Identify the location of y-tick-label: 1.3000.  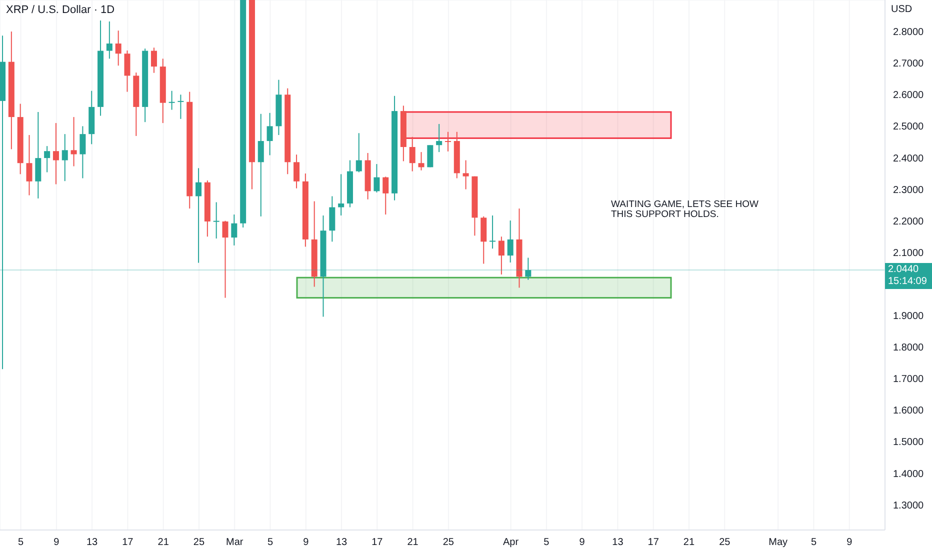
(908, 506).